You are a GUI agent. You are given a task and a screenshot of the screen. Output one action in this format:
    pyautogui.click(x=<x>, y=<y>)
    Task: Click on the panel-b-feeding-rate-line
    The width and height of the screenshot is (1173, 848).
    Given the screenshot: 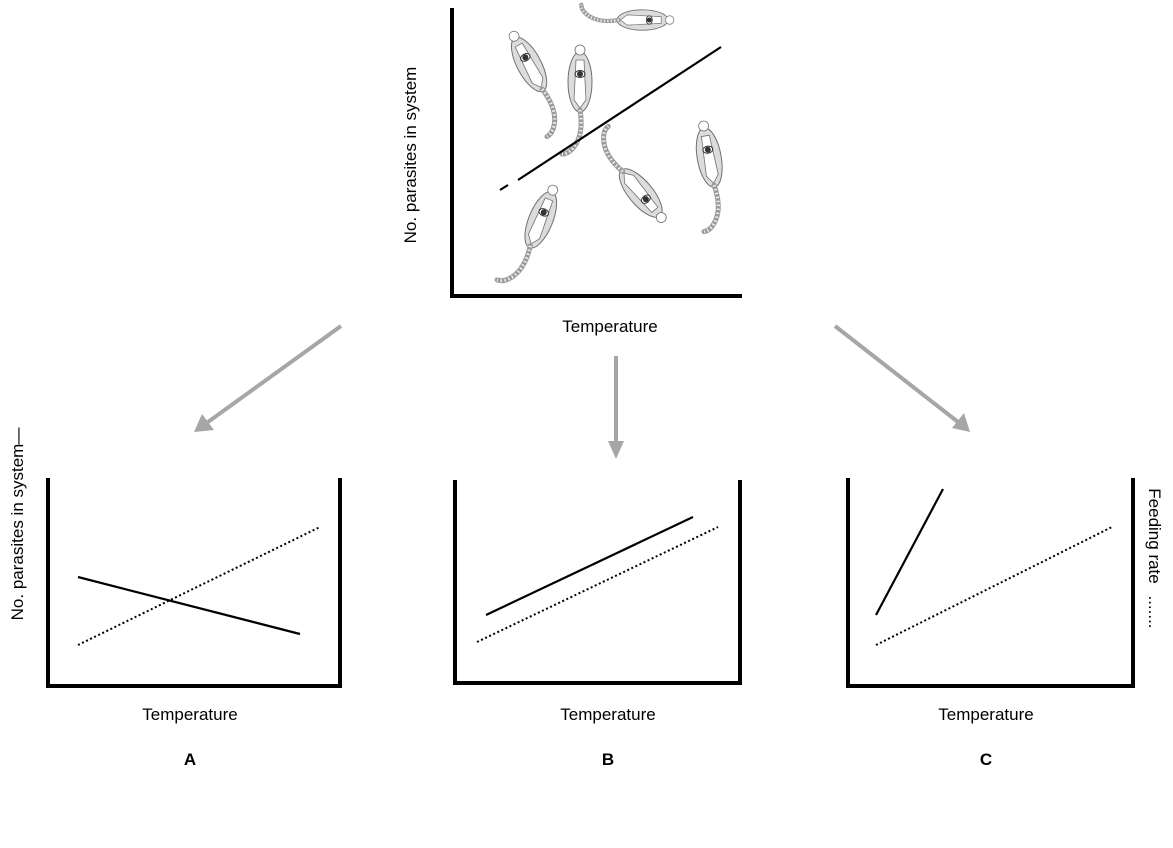 What is the action you would take?
    pyautogui.click(x=597, y=584)
    